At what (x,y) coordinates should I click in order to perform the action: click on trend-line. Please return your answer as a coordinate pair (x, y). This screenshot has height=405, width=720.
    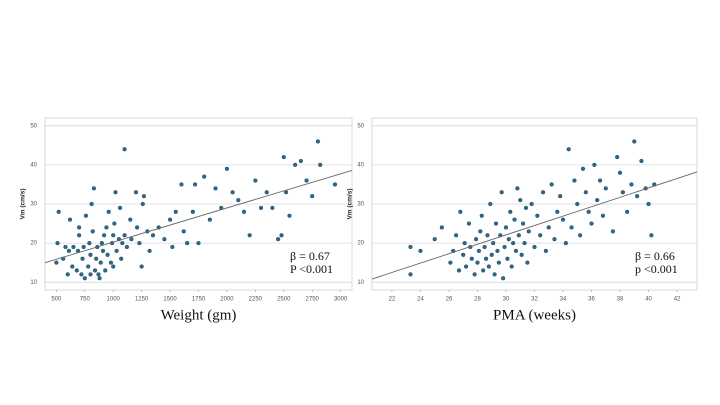
    Looking at the image, I should click on (534, 225).